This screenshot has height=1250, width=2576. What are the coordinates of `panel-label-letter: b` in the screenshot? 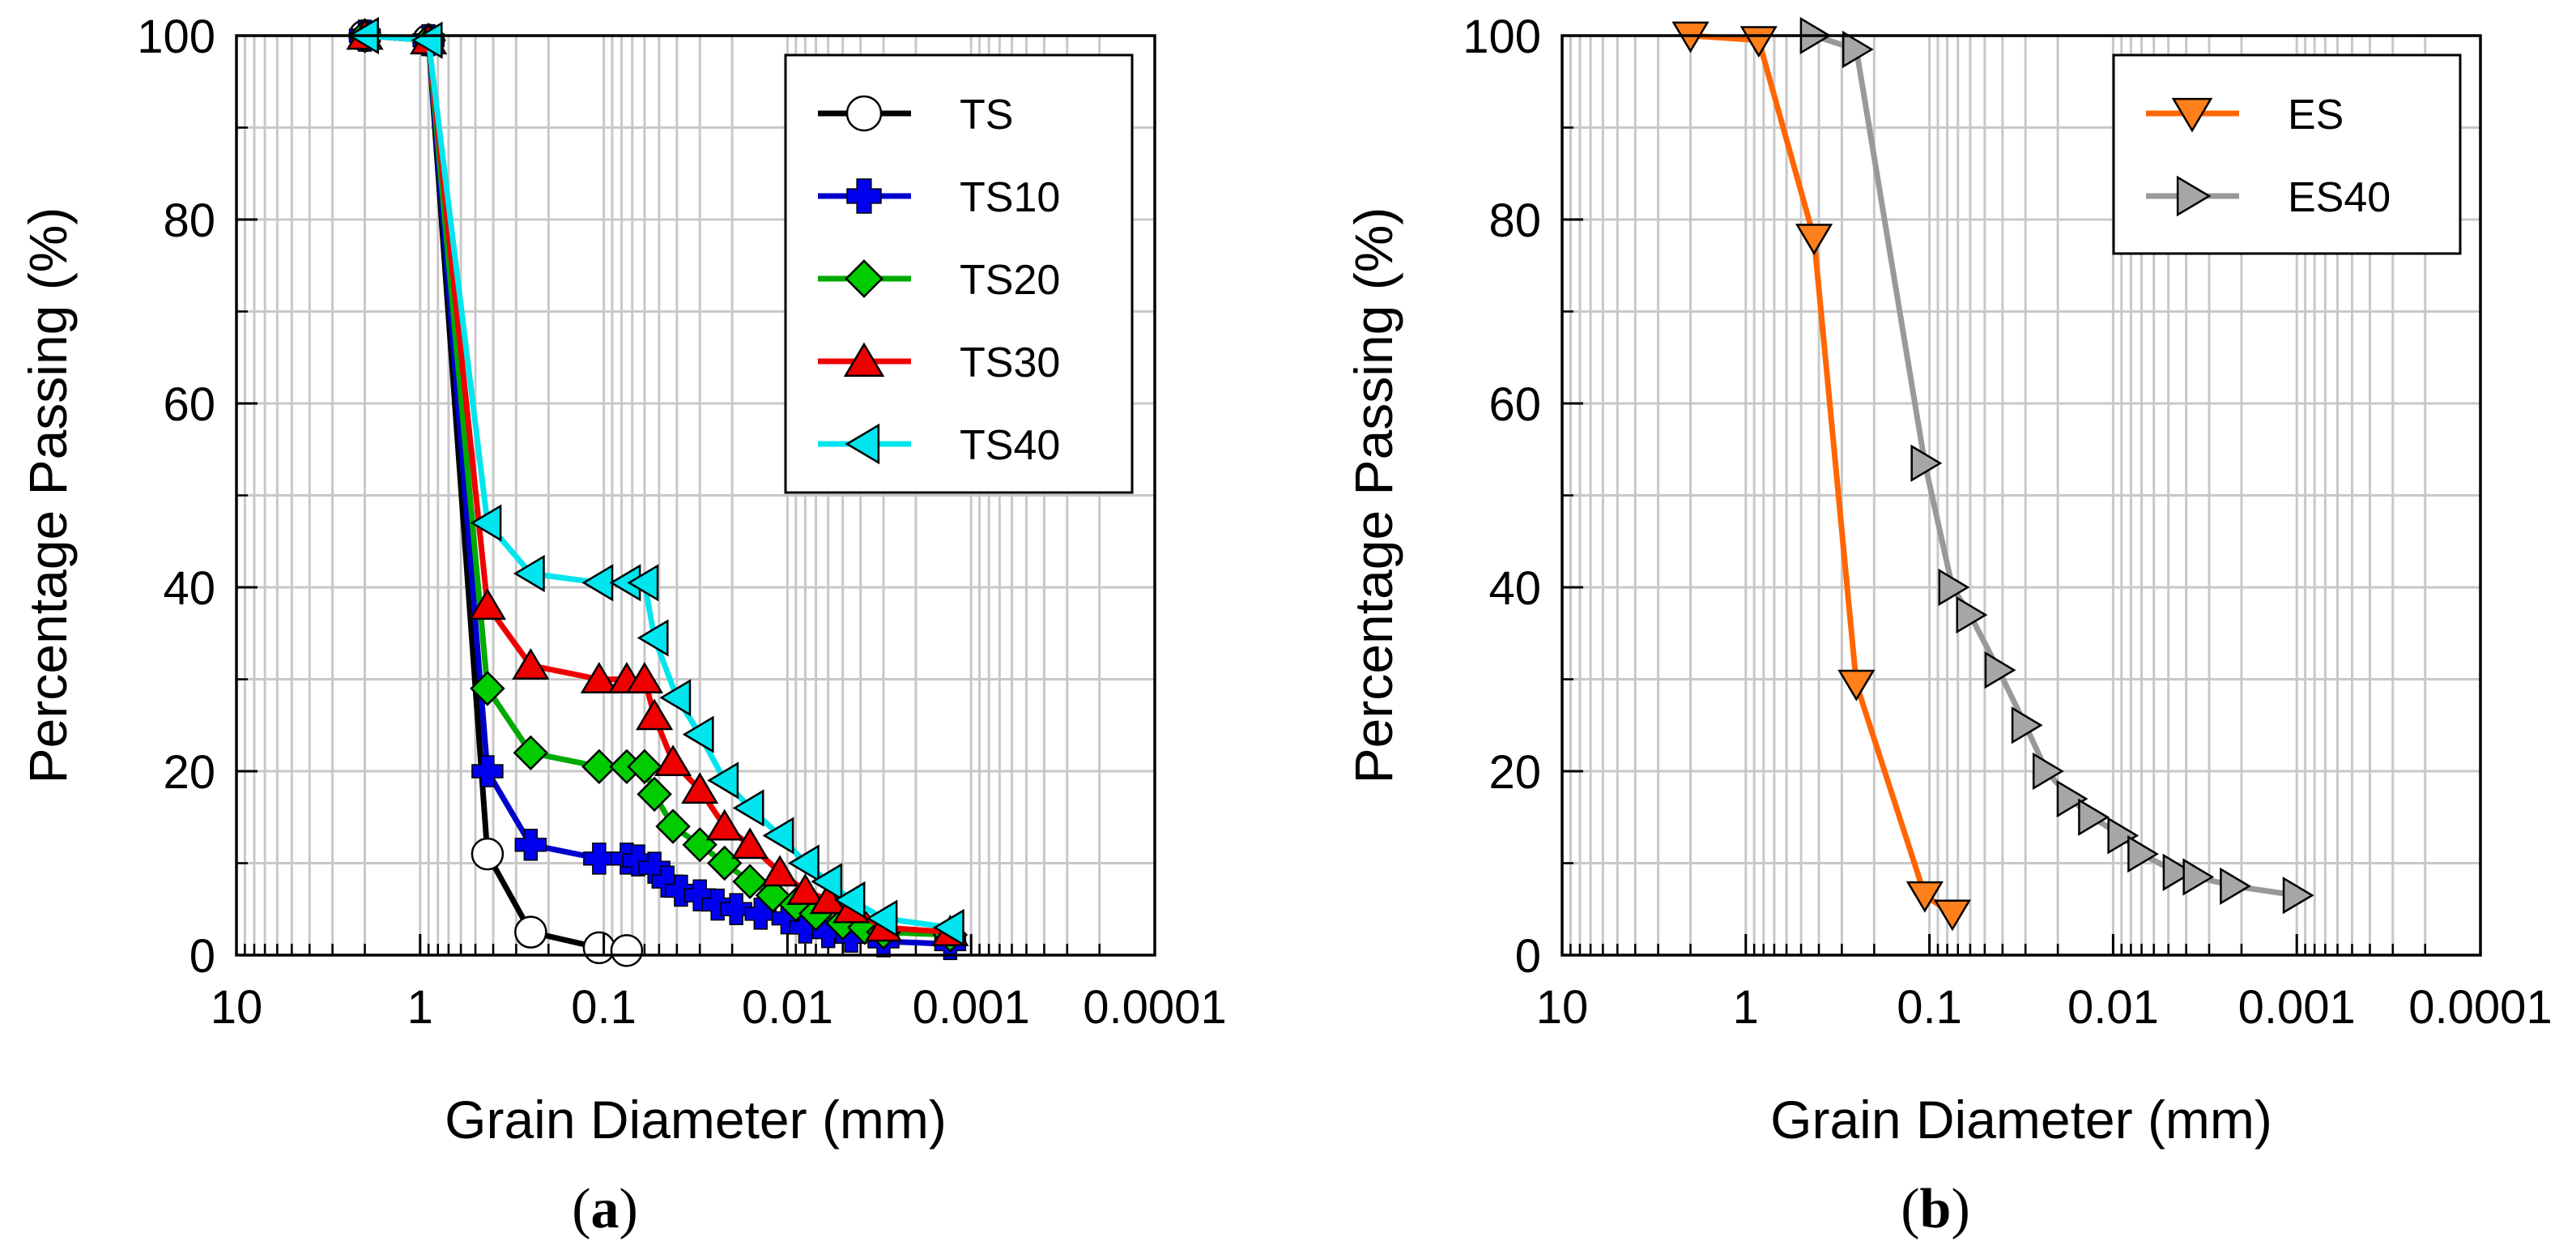 It's located at (1936, 1209).